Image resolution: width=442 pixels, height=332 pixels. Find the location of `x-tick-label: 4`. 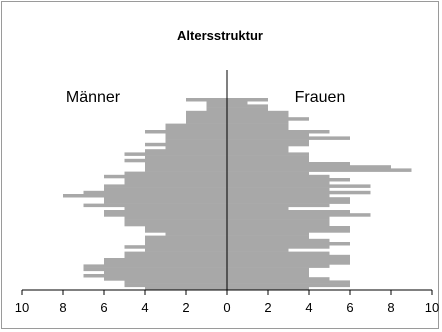

x-tick-label: 4 is located at coordinates (144, 307).